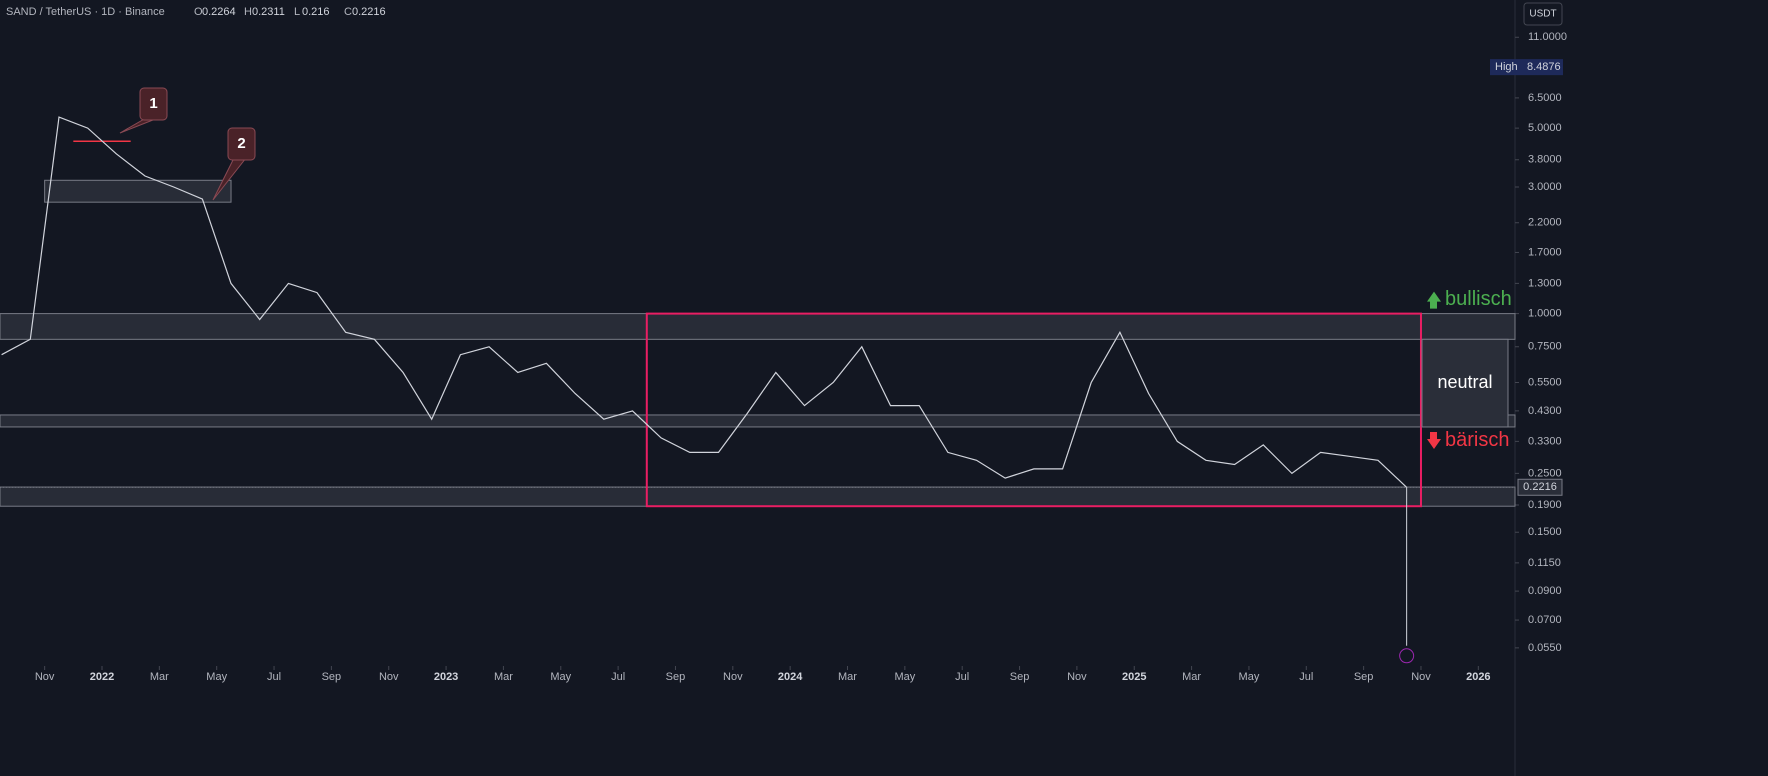 The height and width of the screenshot is (776, 1768). Describe the element at coordinates (1545, 98) in the screenshot. I see `y-tick-label: 6.5000` at that location.